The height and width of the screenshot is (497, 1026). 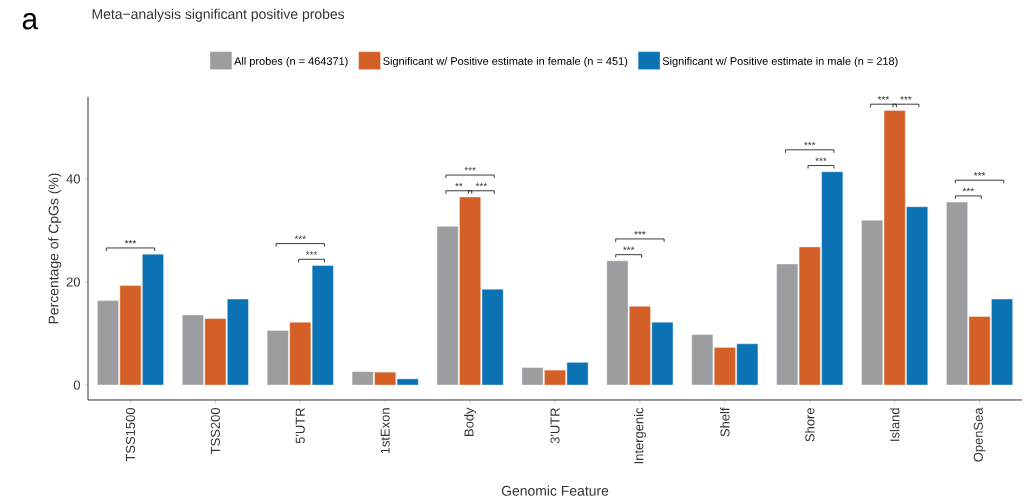 I want to click on x-tick-label: 3'UTR, so click(x=555, y=426).